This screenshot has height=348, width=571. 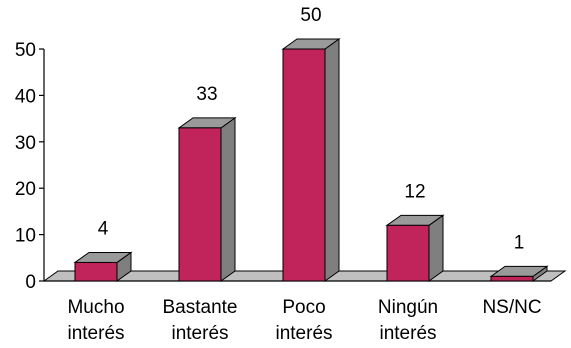 I want to click on bar: 33, so click(x=207, y=183).